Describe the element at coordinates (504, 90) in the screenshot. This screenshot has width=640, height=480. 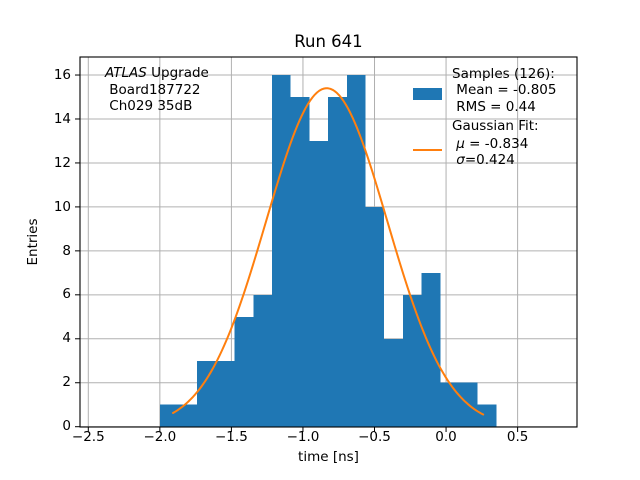
I see `legend-samples-mean: Mean = -0.805` at that location.